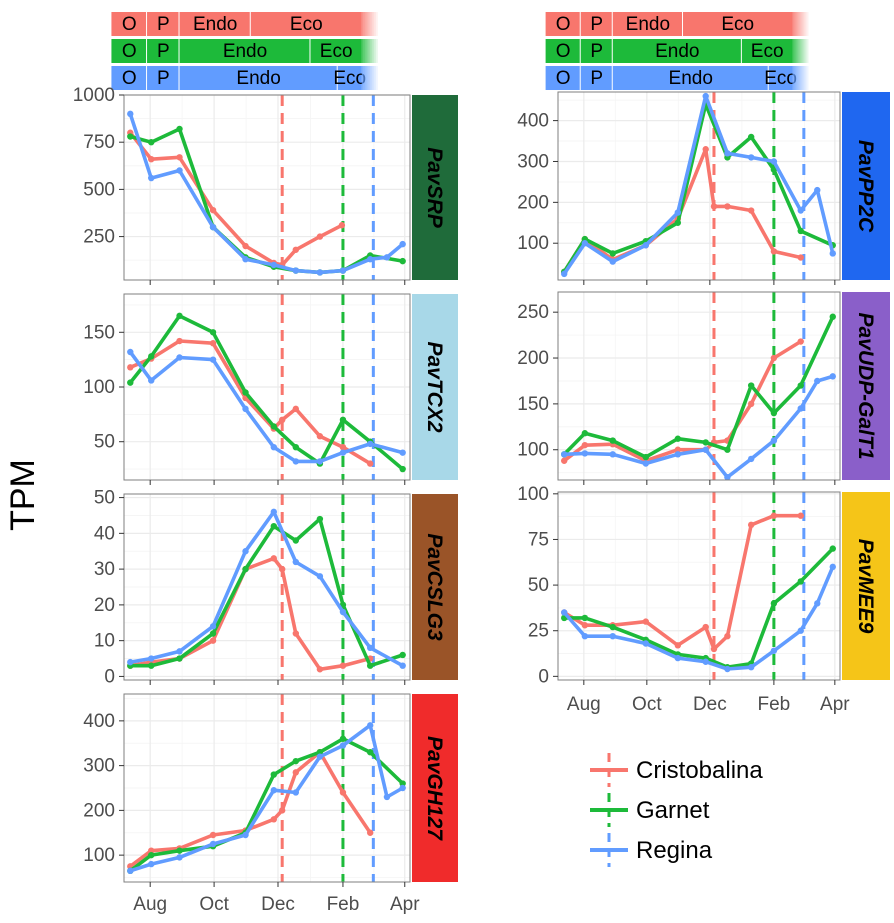  What do you see at coordinates (533, 450) in the screenshot?
I see `y-tick-label: 100` at bounding box center [533, 450].